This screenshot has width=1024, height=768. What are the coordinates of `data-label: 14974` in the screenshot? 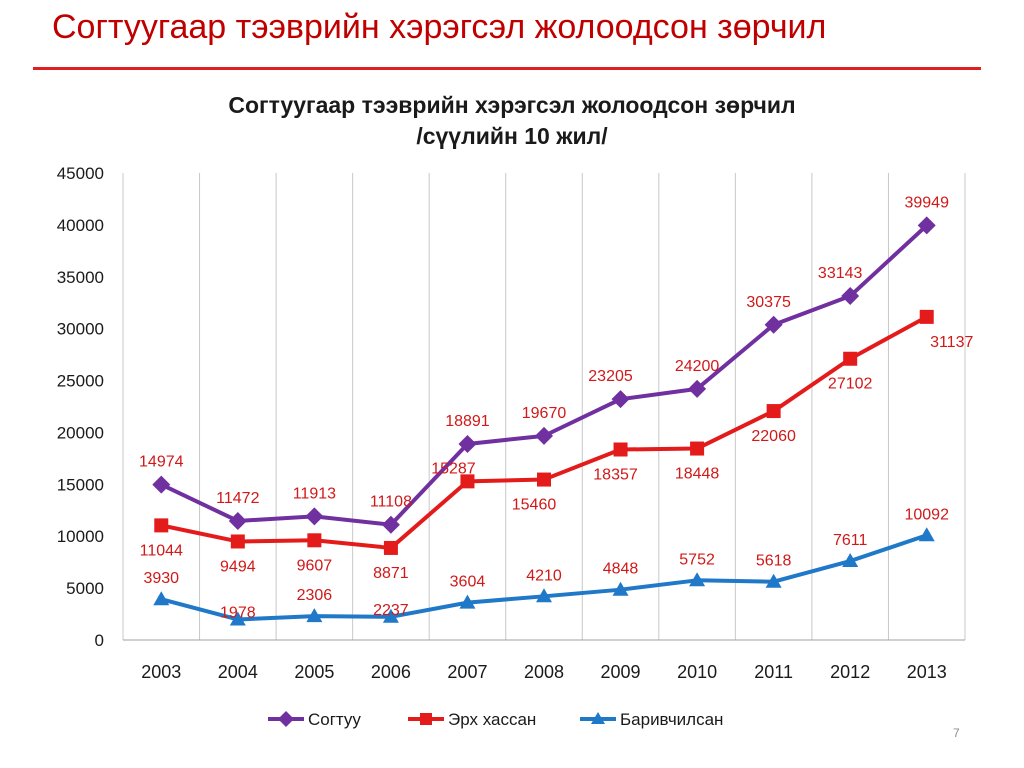 It's located at (161, 462).